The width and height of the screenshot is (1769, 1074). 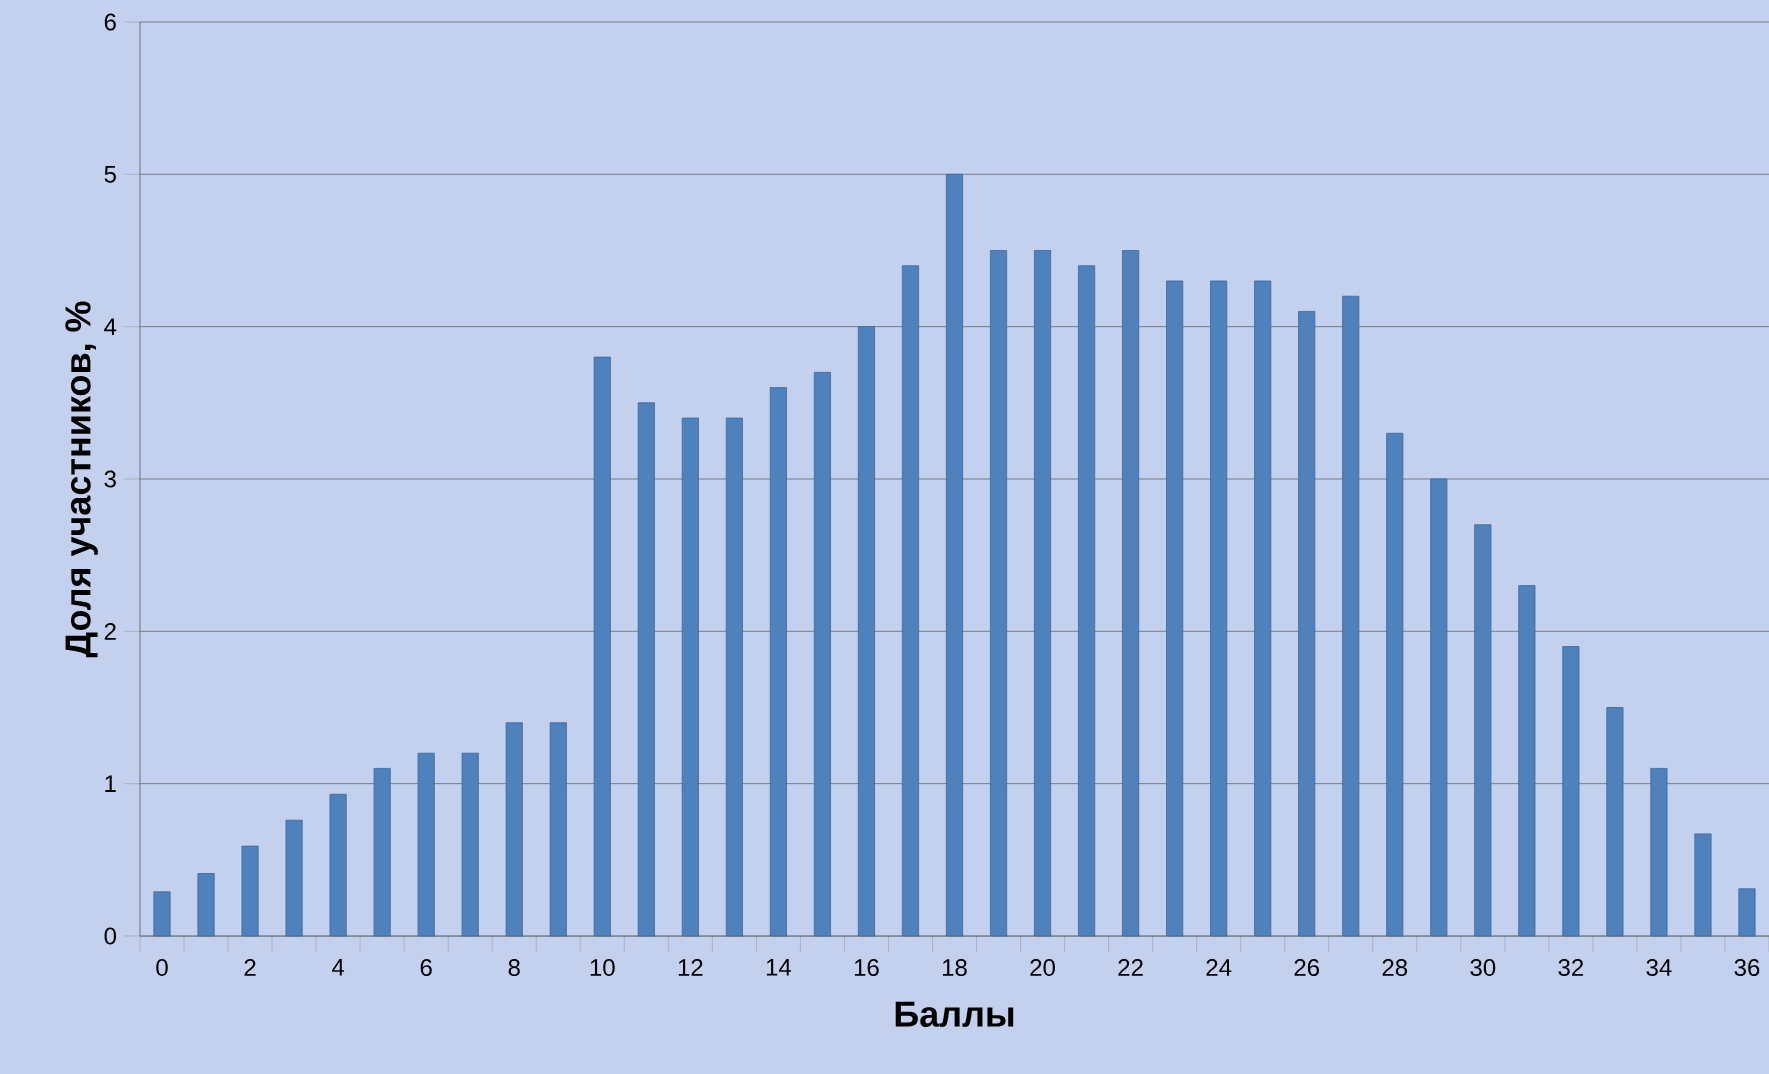 I want to click on x-axis-title: Баллы, so click(x=954, y=1014).